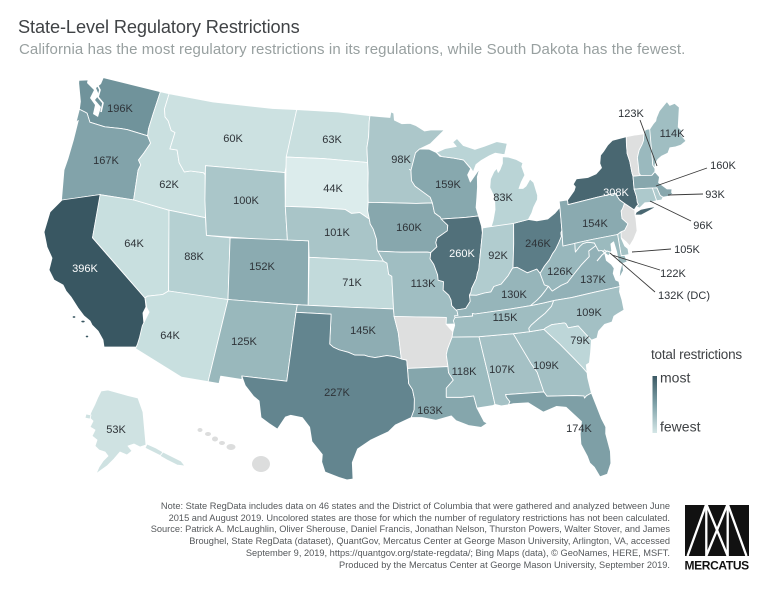 The width and height of the screenshot is (768, 590). I want to click on svg-text: 125K, so click(244, 342).